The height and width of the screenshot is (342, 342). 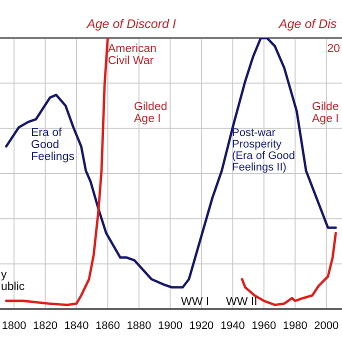 What do you see at coordinates (325, 113) in the screenshot?
I see `annotation: Gilde Age I` at bounding box center [325, 113].